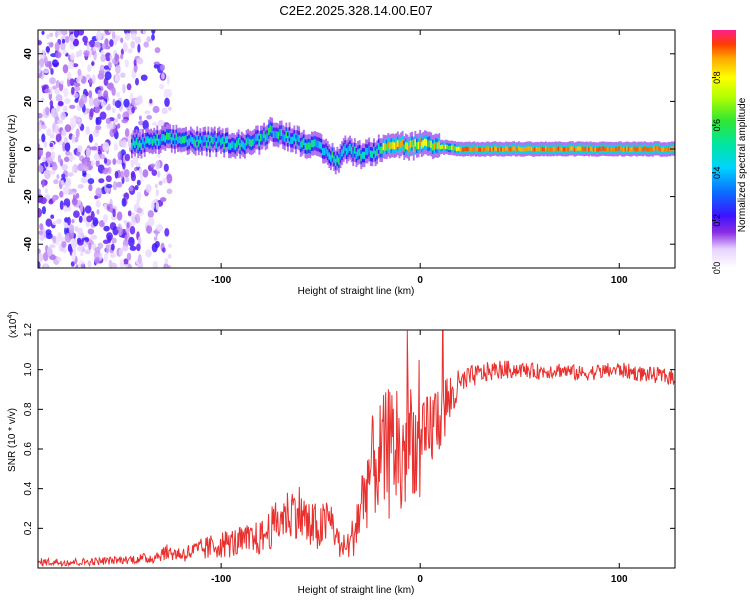 The width and height of the screenshot is (750, 600). What do you see at coordinates (355, 10) in the screenshot?
I see `figure-title: C2E2.2025.328.14.00.E07` at bounding box center [355, 10].